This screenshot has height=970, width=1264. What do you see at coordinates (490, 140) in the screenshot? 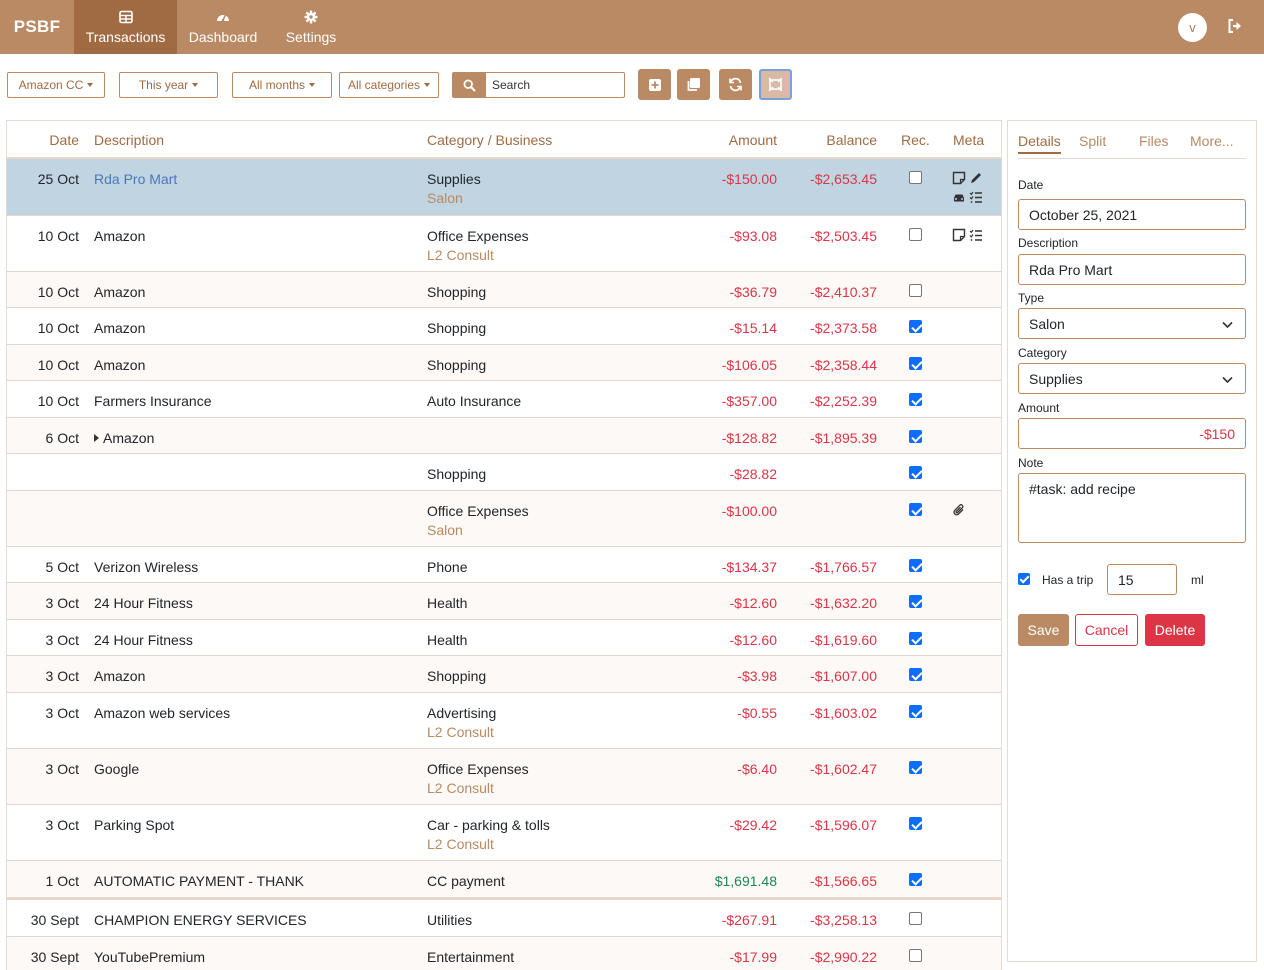
I see `column-header-category: Category / Business` at bounding box center [490, 140].